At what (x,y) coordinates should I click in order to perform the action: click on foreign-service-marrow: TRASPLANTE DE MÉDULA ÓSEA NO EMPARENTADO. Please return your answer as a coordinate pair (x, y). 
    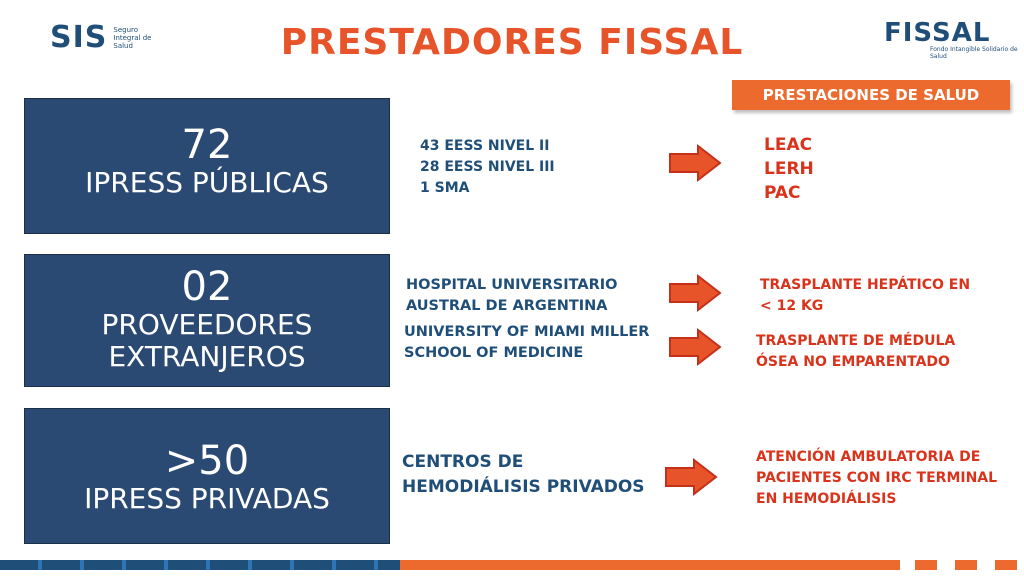
    Looking at the image, I should click on (855, 352).